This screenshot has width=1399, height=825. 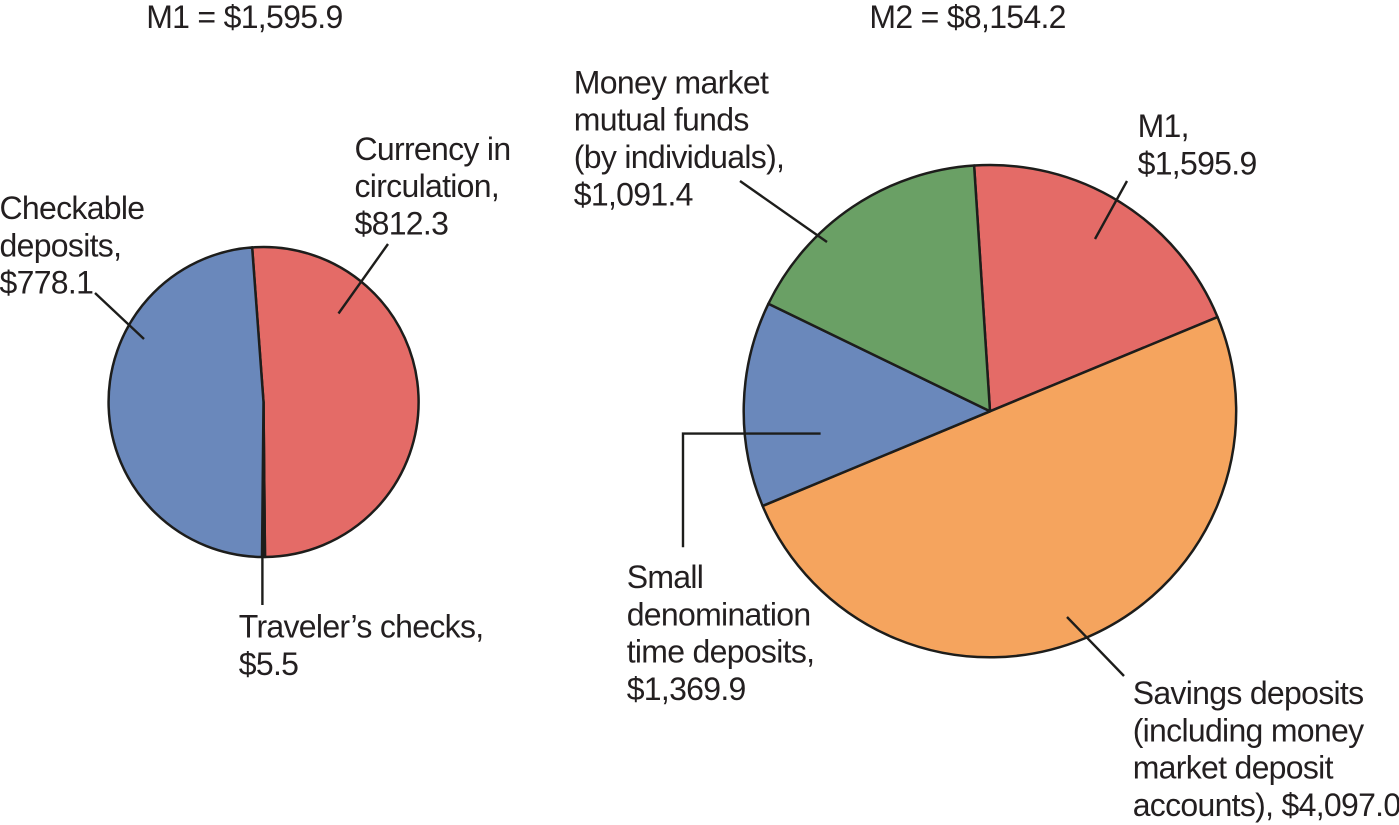 What do you see at coordinates (633, 194) in the screenshot?
I see `svg-text: $1,091.4` at bounding box center [633, 194].